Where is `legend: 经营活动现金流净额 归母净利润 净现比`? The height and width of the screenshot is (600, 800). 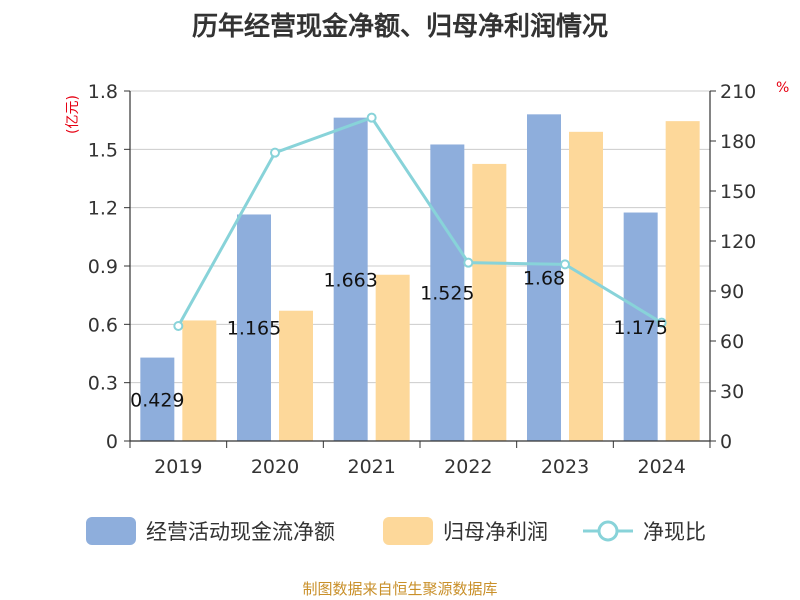
legend: 经营活动现金流净额 归母净利润 净现比 is located at coordinates (400, 536).